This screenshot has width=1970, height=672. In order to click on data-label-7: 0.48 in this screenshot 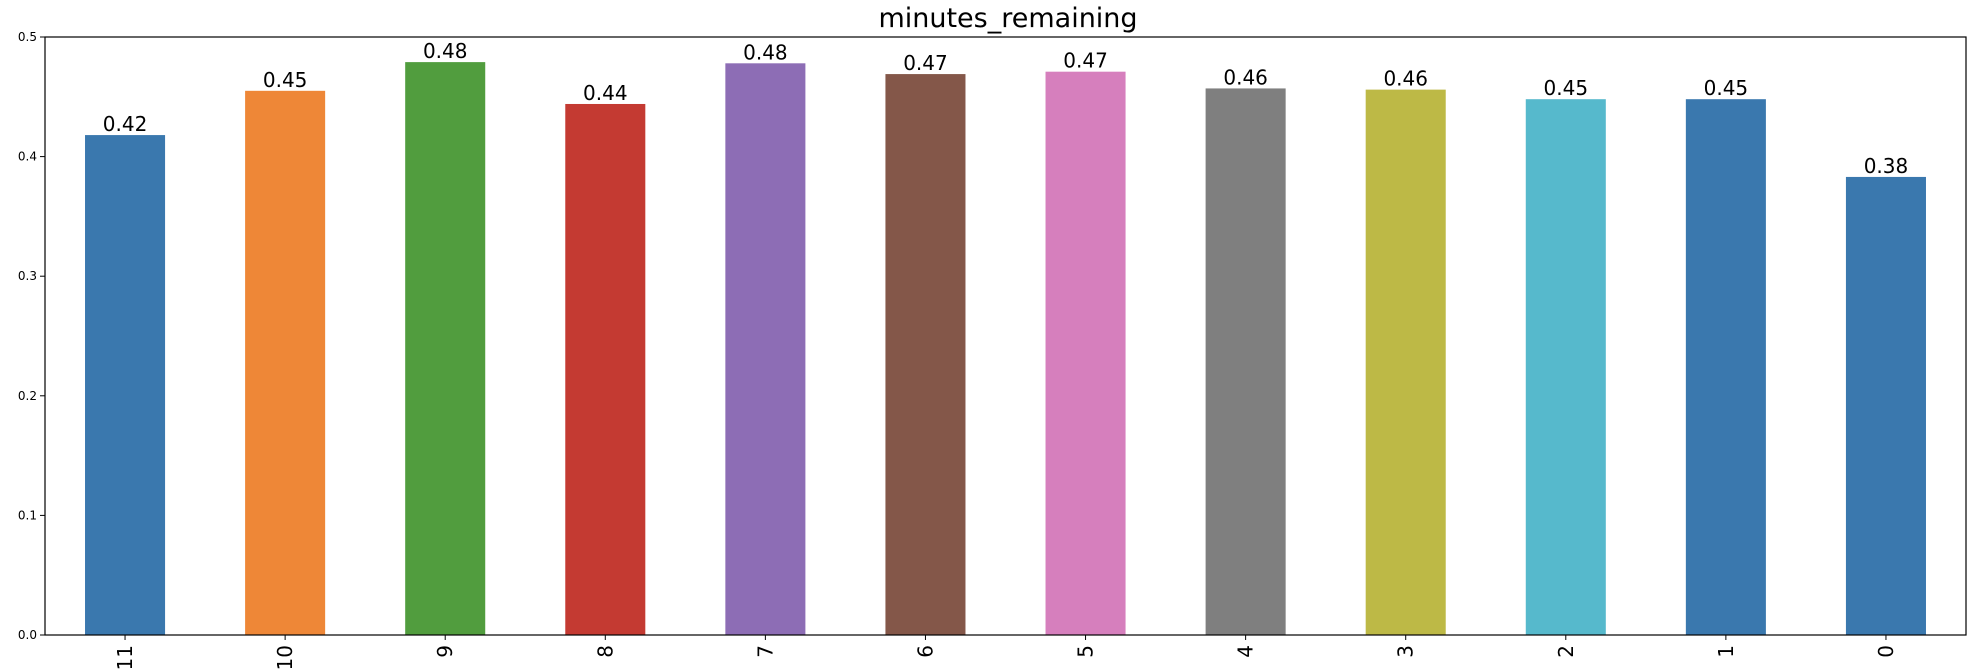, I will do `click(765, 52)`.